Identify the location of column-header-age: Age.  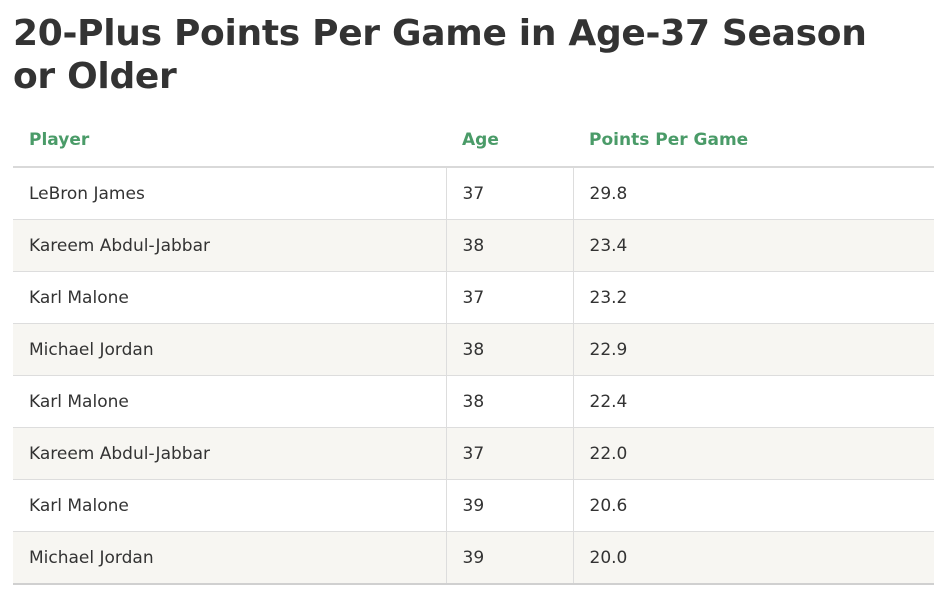
(509, 141).